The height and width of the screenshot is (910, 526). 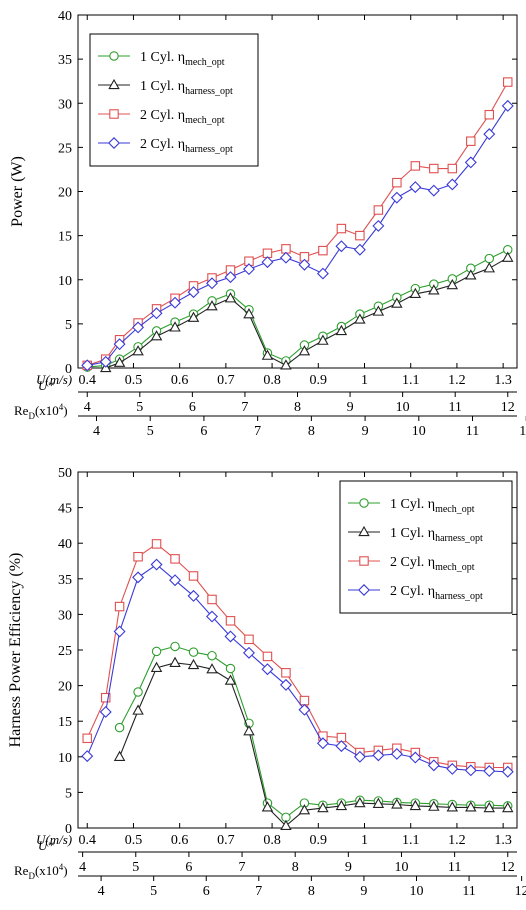 I want to click on legend-label-main: 2 Cyl. η, so click(x=162, y=144).